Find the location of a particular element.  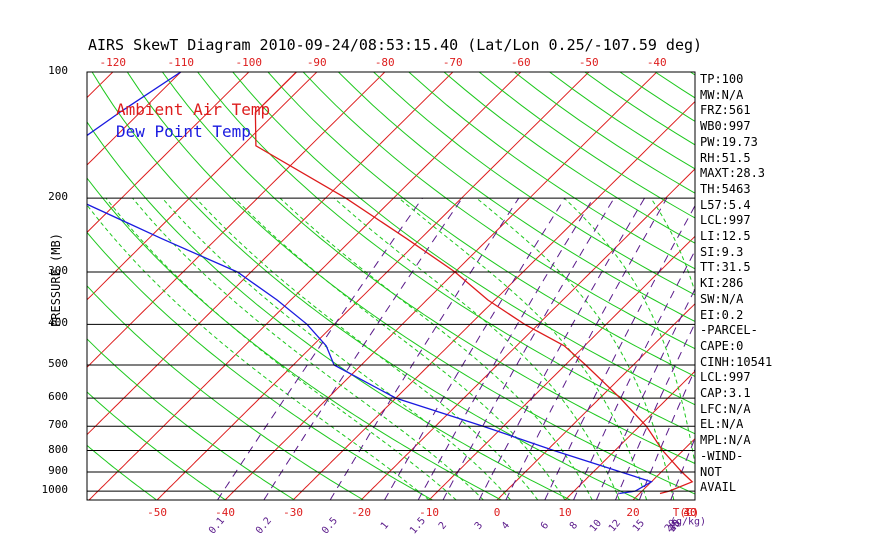

pressure-tick-label: 700 is located at coordinates (58, 425).